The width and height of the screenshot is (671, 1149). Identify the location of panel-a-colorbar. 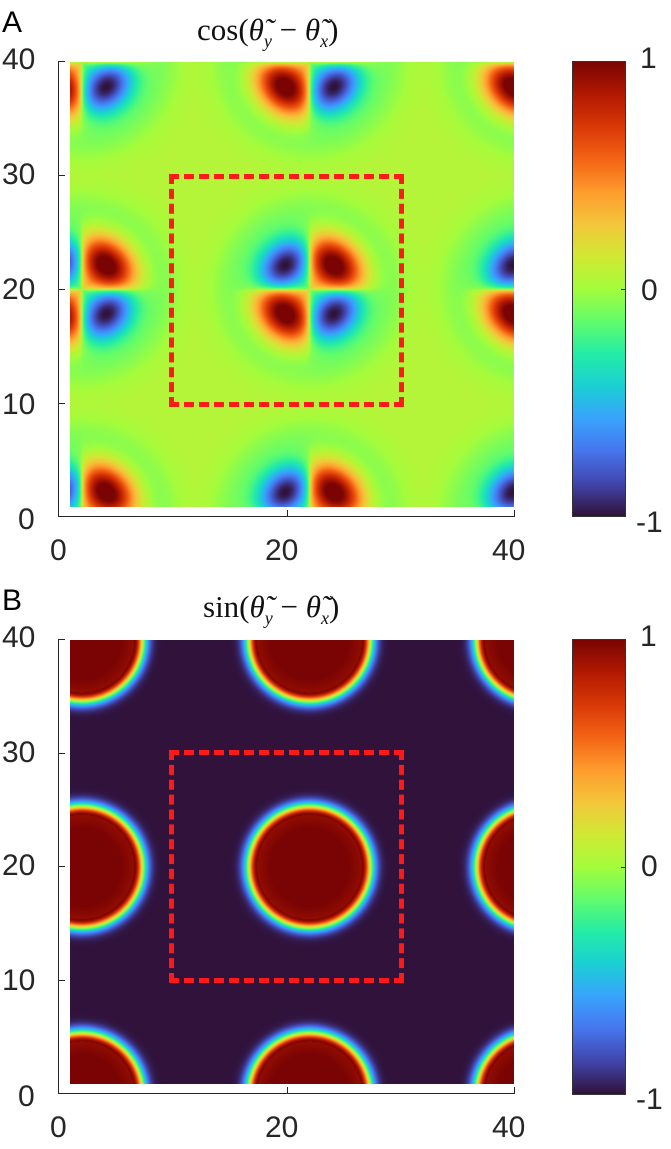
(599, 289).